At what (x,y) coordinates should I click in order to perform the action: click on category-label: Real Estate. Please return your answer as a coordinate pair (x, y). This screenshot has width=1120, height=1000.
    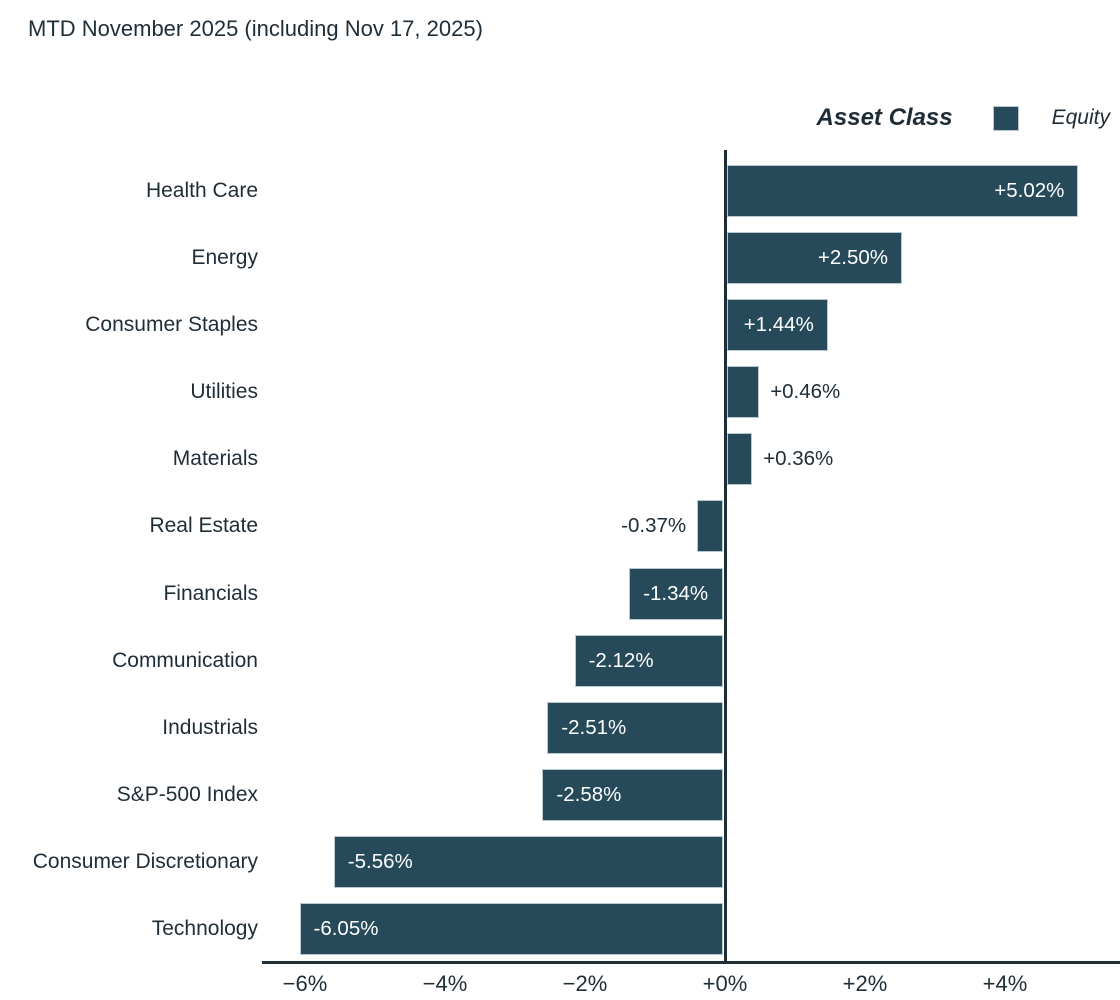
    Looking at the image, I should click on (203, 526).